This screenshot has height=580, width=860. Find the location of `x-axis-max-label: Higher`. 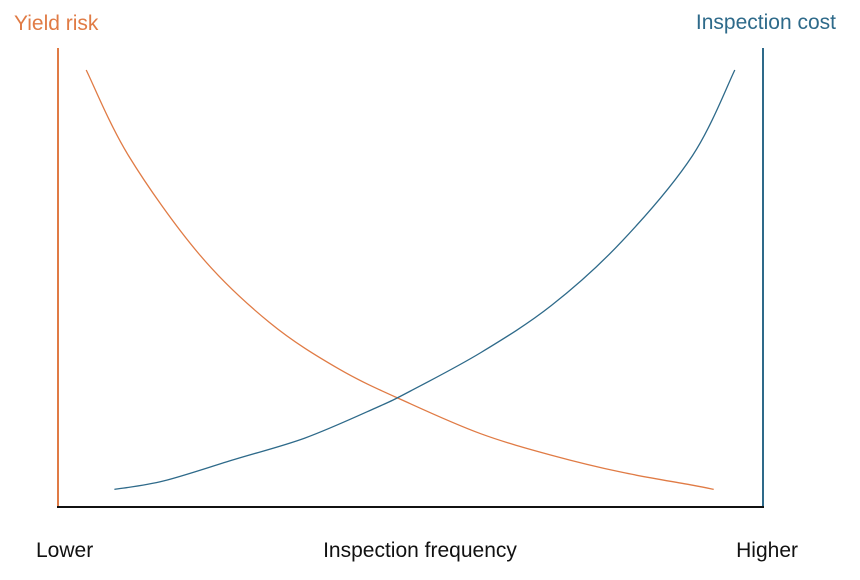

x-axis-max-label: Higher is located at coordinates (767, 550).